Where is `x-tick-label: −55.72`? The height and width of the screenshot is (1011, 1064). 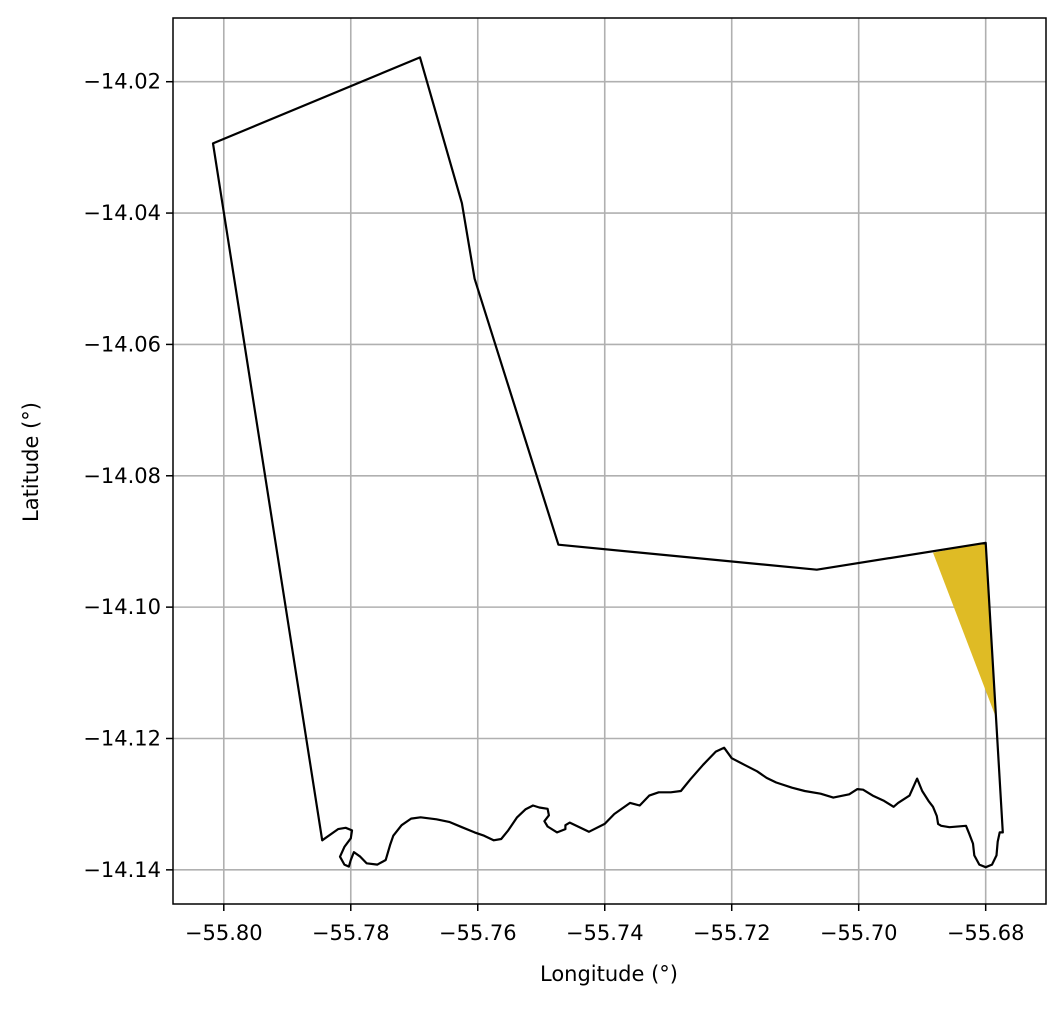
x-tick-label: −55.72 is located at coordinates (732, 933).